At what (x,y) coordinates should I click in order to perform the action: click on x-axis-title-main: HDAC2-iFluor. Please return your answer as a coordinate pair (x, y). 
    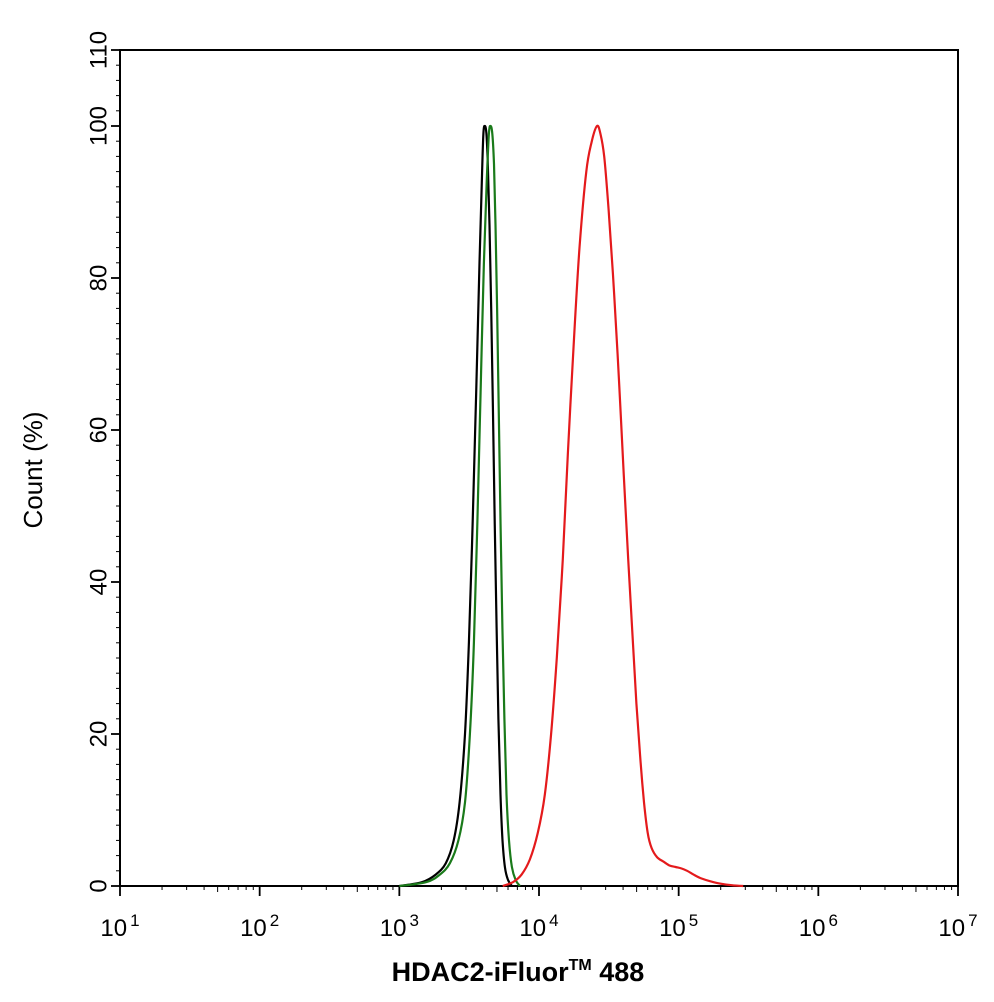
    Looking at the image, I should click on (480, 972).